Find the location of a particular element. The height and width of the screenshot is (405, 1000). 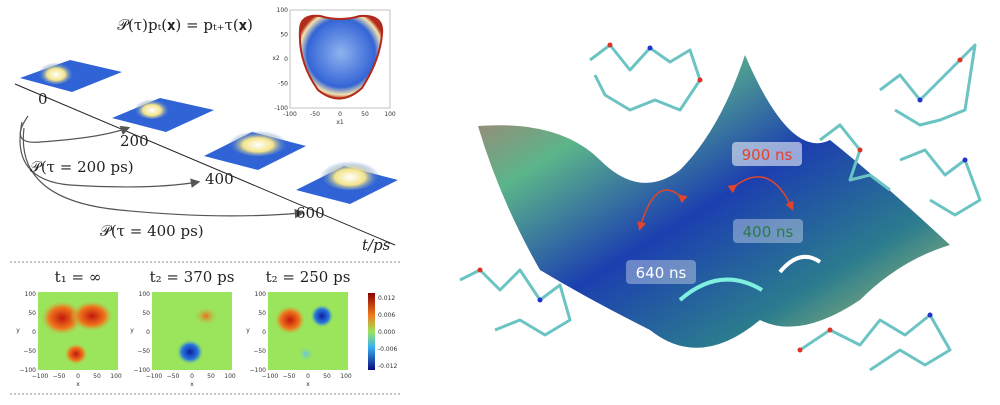

inset-x-label: x1 is located at coordinates (340, 122).